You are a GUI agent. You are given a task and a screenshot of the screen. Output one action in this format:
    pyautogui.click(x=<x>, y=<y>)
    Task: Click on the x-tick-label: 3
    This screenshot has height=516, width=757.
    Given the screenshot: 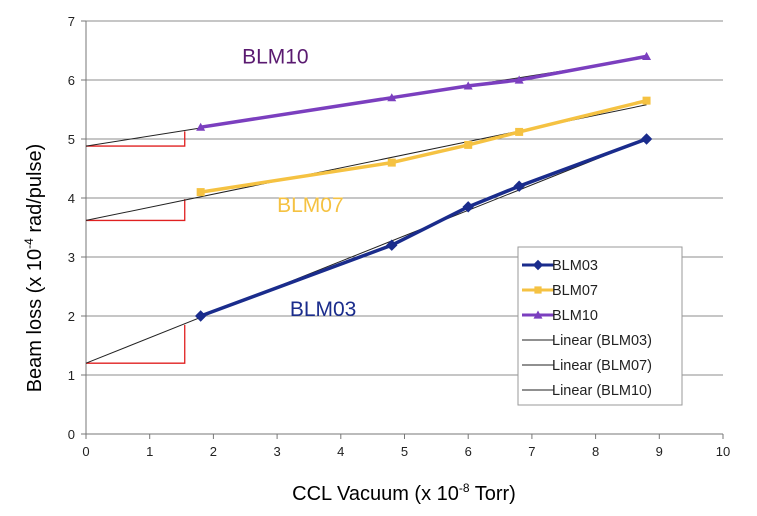 What is the action you would take?
    pyautogui.click(x=276, y=451)
    